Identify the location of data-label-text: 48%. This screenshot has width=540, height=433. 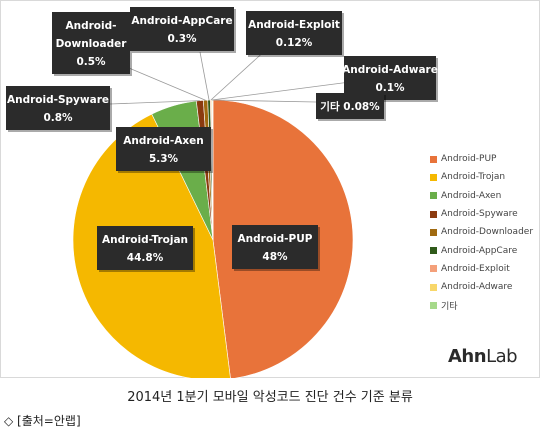
(275, 257).